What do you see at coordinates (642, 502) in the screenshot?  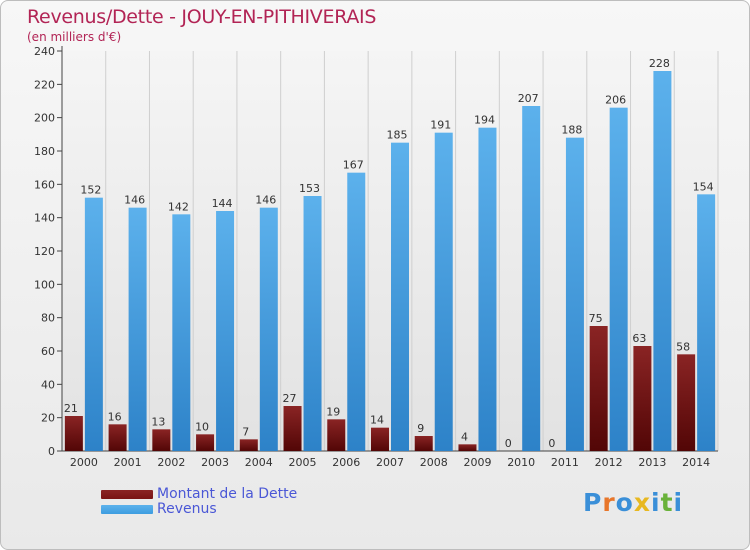 I see `logo-letter: x` at bounding box center [642, 502].